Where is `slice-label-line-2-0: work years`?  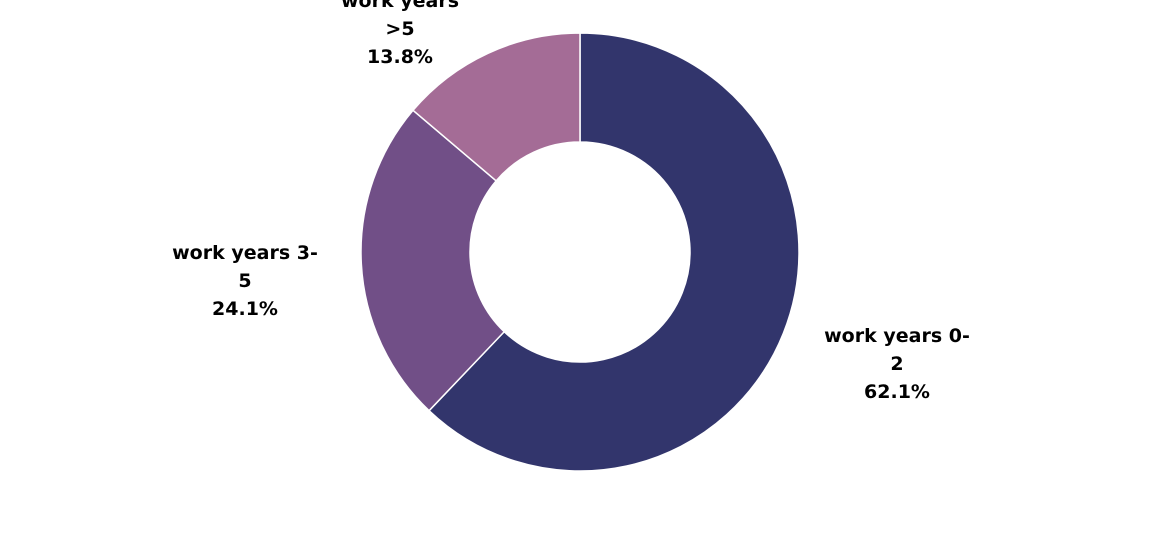
slice-label-line-2-0: work years is located at coordinates (400, 6).